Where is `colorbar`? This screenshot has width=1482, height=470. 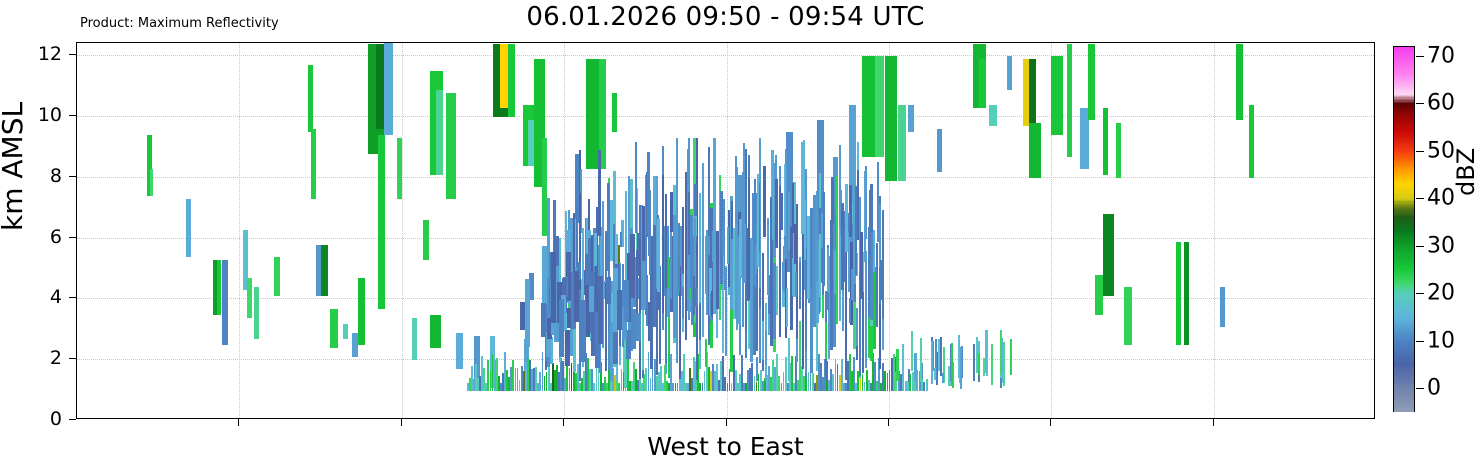
colorbar is located at coordinates (1404, 229).